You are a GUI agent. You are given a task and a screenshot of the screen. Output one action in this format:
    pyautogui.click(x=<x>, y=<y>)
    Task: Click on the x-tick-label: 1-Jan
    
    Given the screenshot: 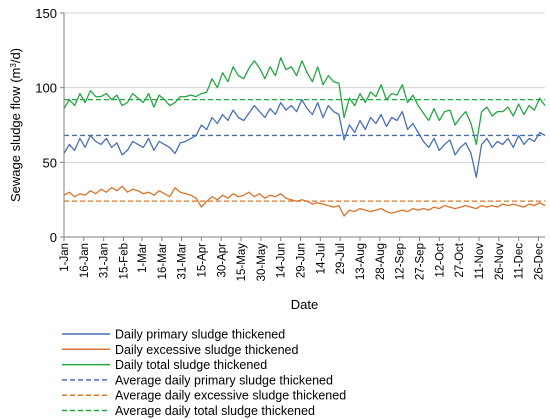 What is the action you would take?
    pyautogui.click(x=65, y=257)
    